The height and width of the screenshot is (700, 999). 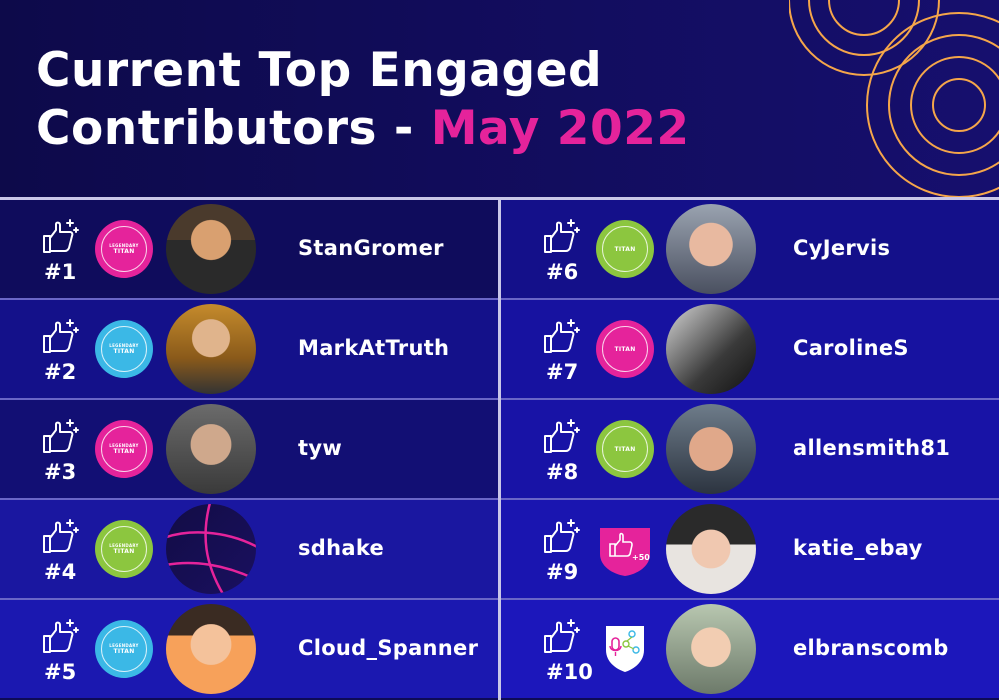 What do you see at coordinates (499, 198) in the screenshot?
I see `header-divider` at bounding box center [499, 198].